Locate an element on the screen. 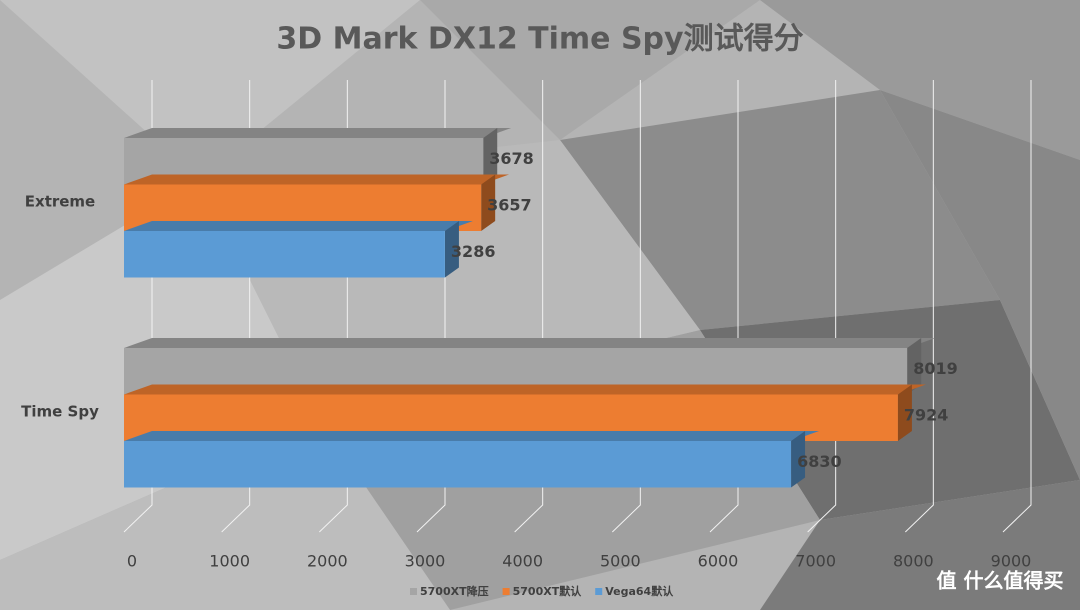 This screenshot has width=1080, height=610. value-label: 7924 is located at coordinates (926, 414).